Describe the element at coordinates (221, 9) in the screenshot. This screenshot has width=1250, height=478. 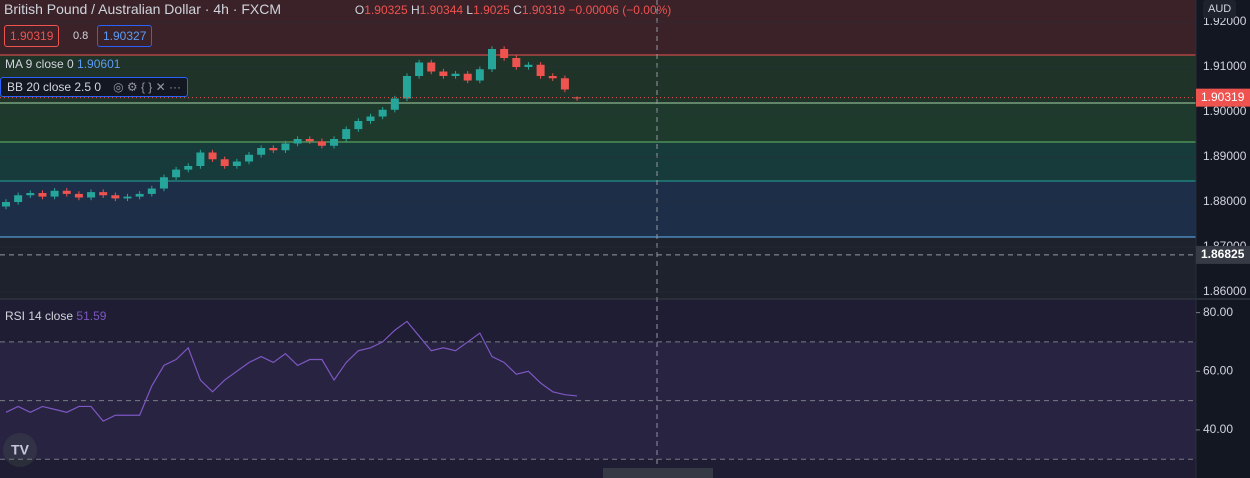
I see `interval: 4h` at that location.